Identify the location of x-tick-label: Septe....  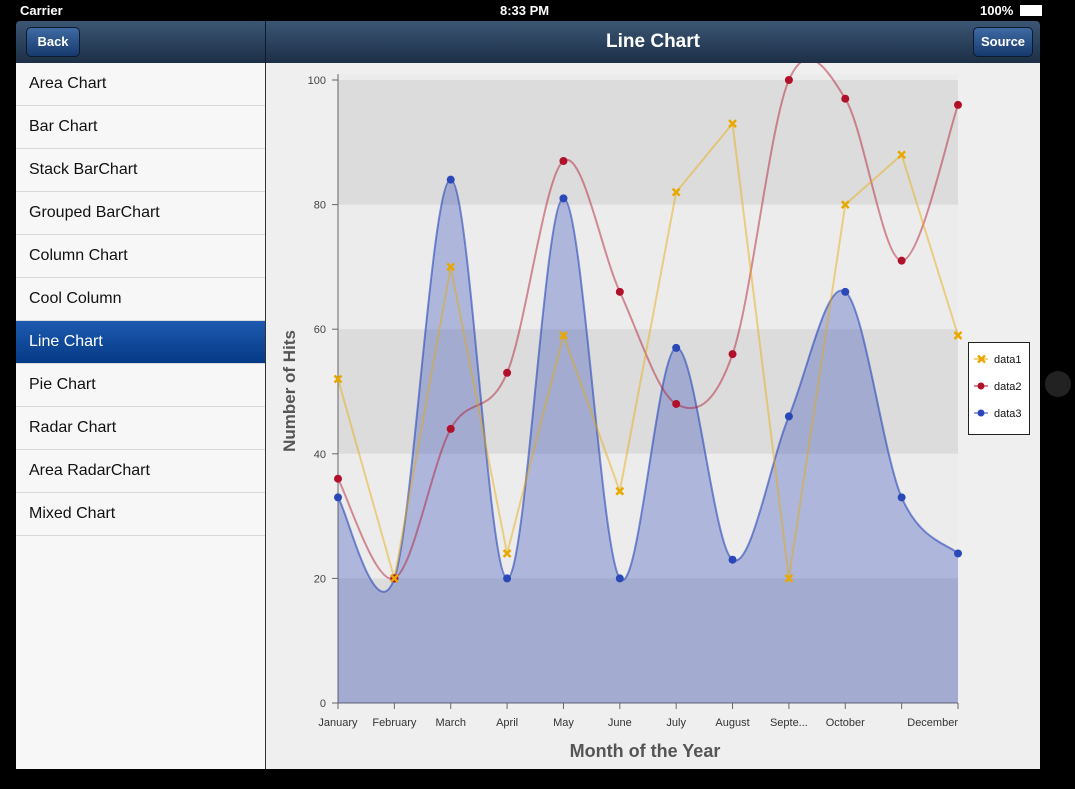
(789, 723).